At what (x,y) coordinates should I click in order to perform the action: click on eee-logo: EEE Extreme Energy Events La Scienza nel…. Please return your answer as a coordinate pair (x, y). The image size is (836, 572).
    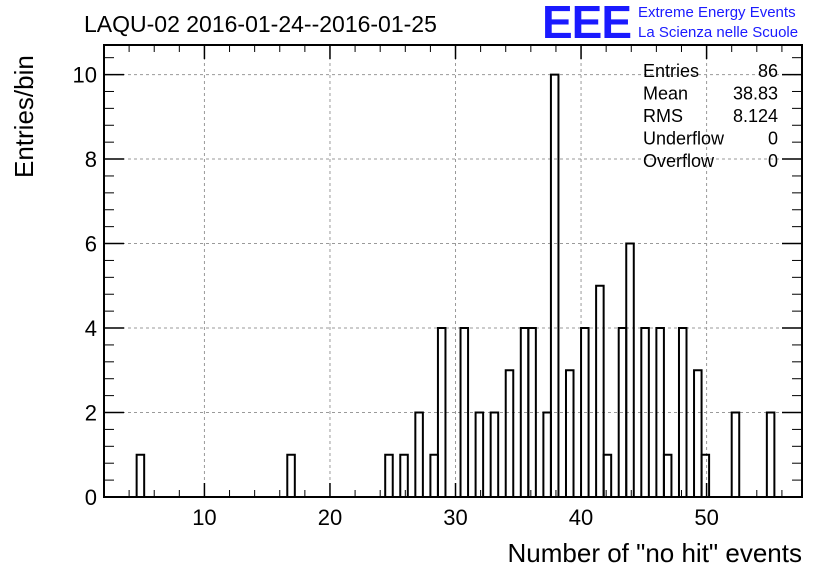
    Looking at the image, I should click on (687, 24).